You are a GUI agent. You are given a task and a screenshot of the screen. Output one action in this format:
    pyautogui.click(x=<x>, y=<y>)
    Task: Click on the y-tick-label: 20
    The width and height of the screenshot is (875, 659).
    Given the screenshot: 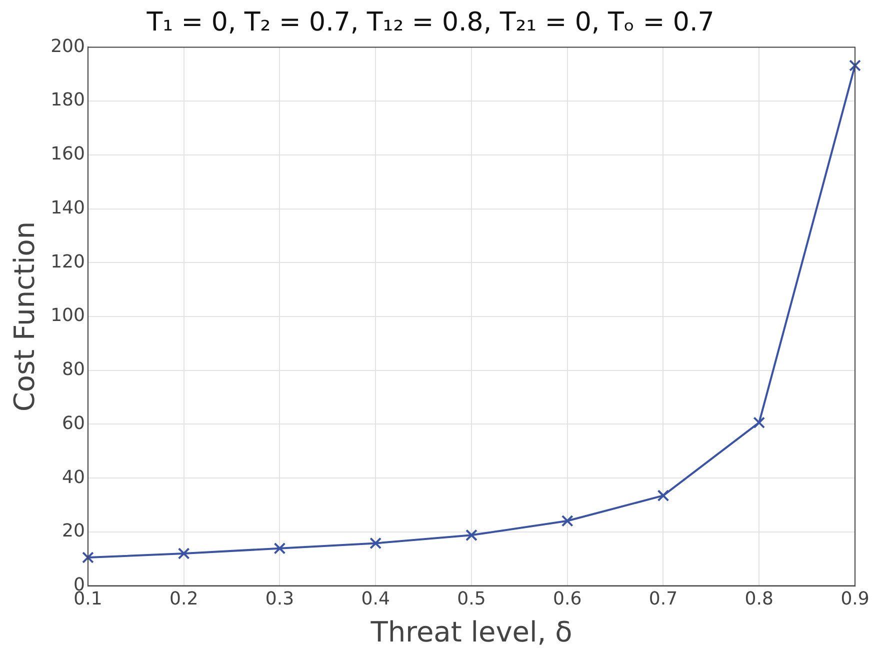 What is the action you would take?
    pyautogui.click(x=73, y=531)
    